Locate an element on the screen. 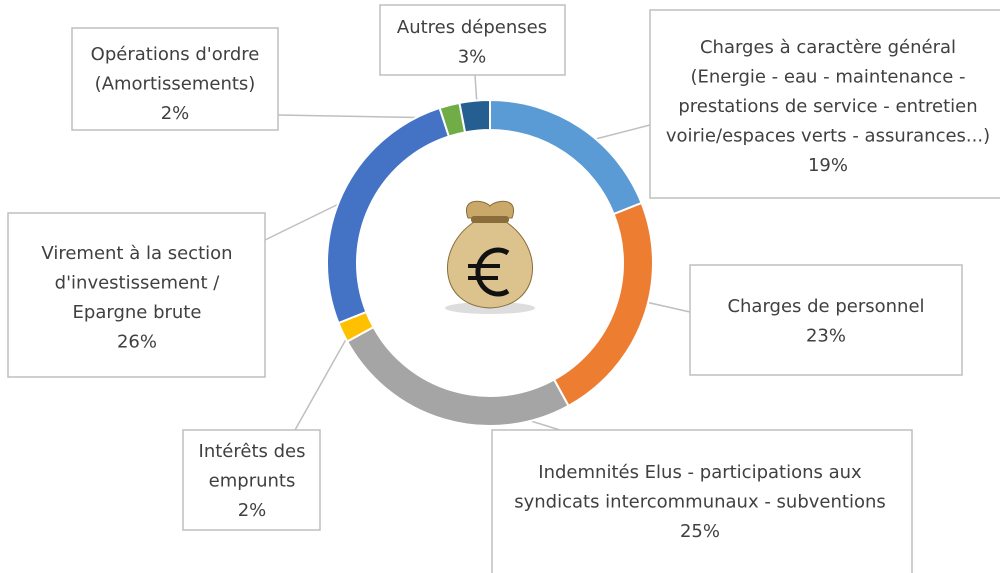  value-label: 3% is located at coordinates (472, 57).